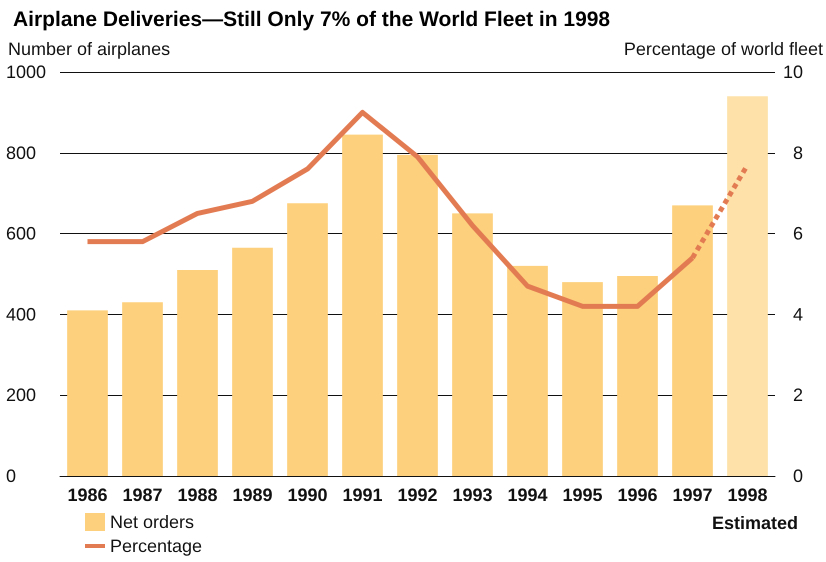 Image resolution: width=826 pixels, height=562 pixels. What do you see at coordinates (307, 495) in the screenshot?
I see `x-tick-label: 1990` at bounding box center [307, 495].